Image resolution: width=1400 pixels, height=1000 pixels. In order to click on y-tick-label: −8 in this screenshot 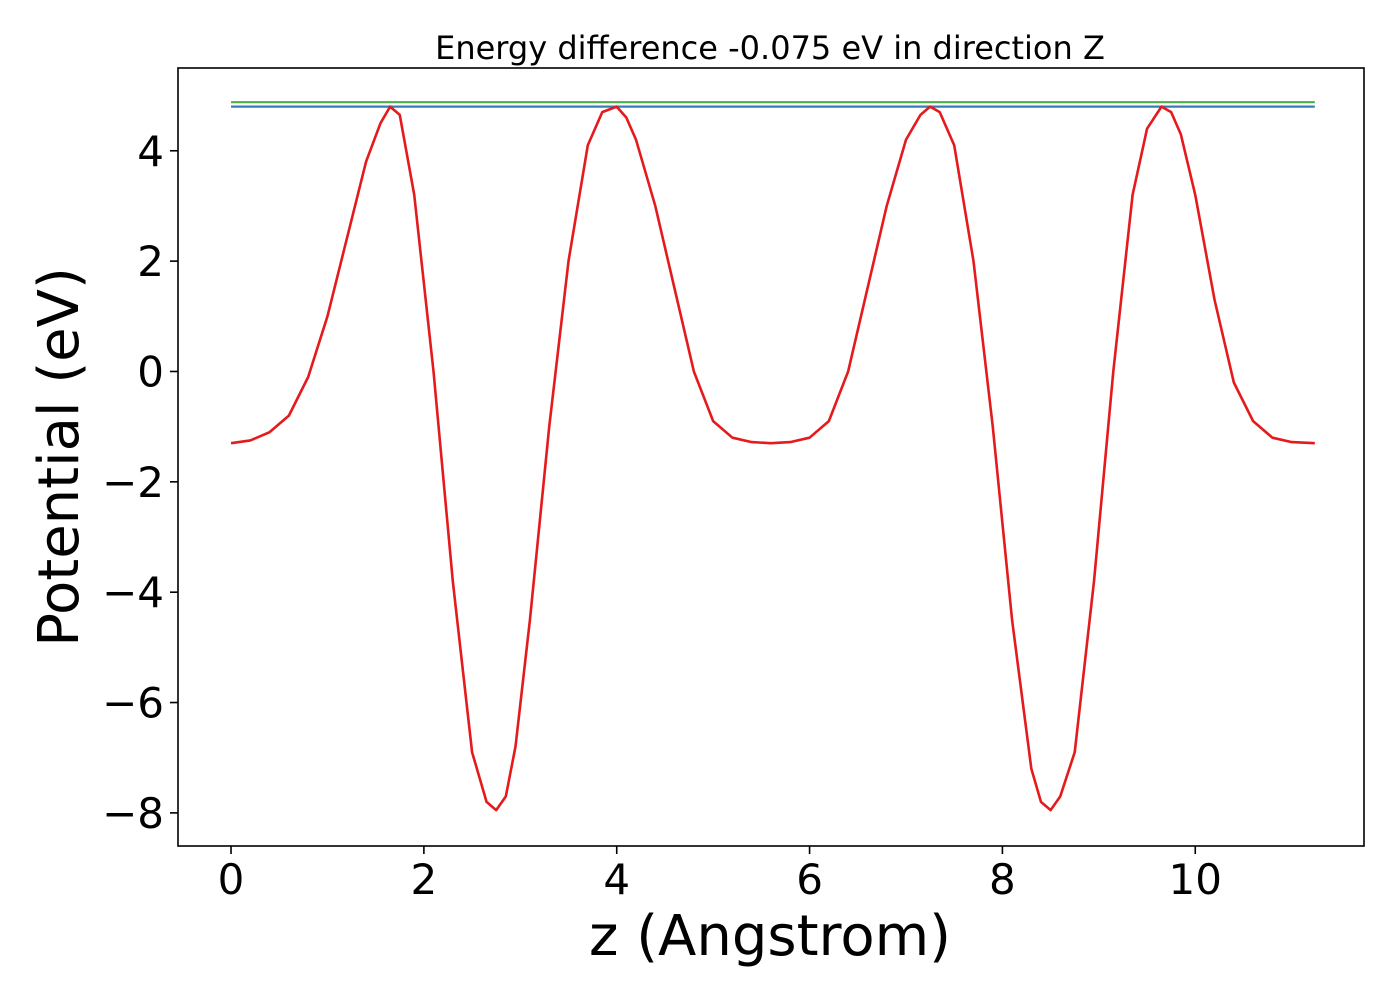, I will do `click(133, 813)`.